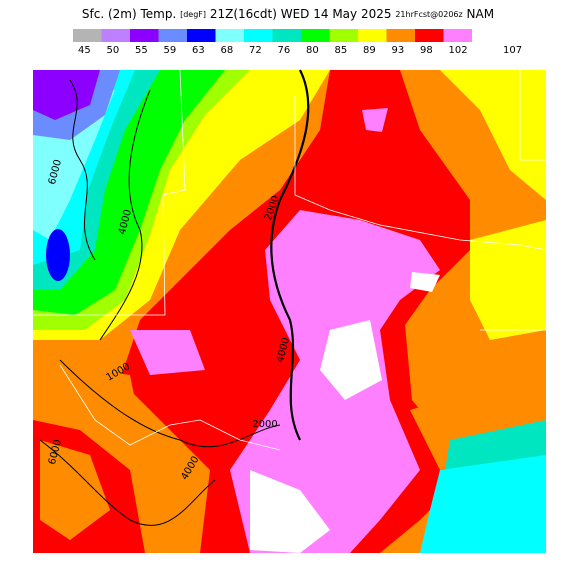 The width and height of the screenshot is (579, 583). Describe the element at coordinates (129, 14) in the screenshot. I see `title-part: Sfc. (2m) Temp.` at that location.